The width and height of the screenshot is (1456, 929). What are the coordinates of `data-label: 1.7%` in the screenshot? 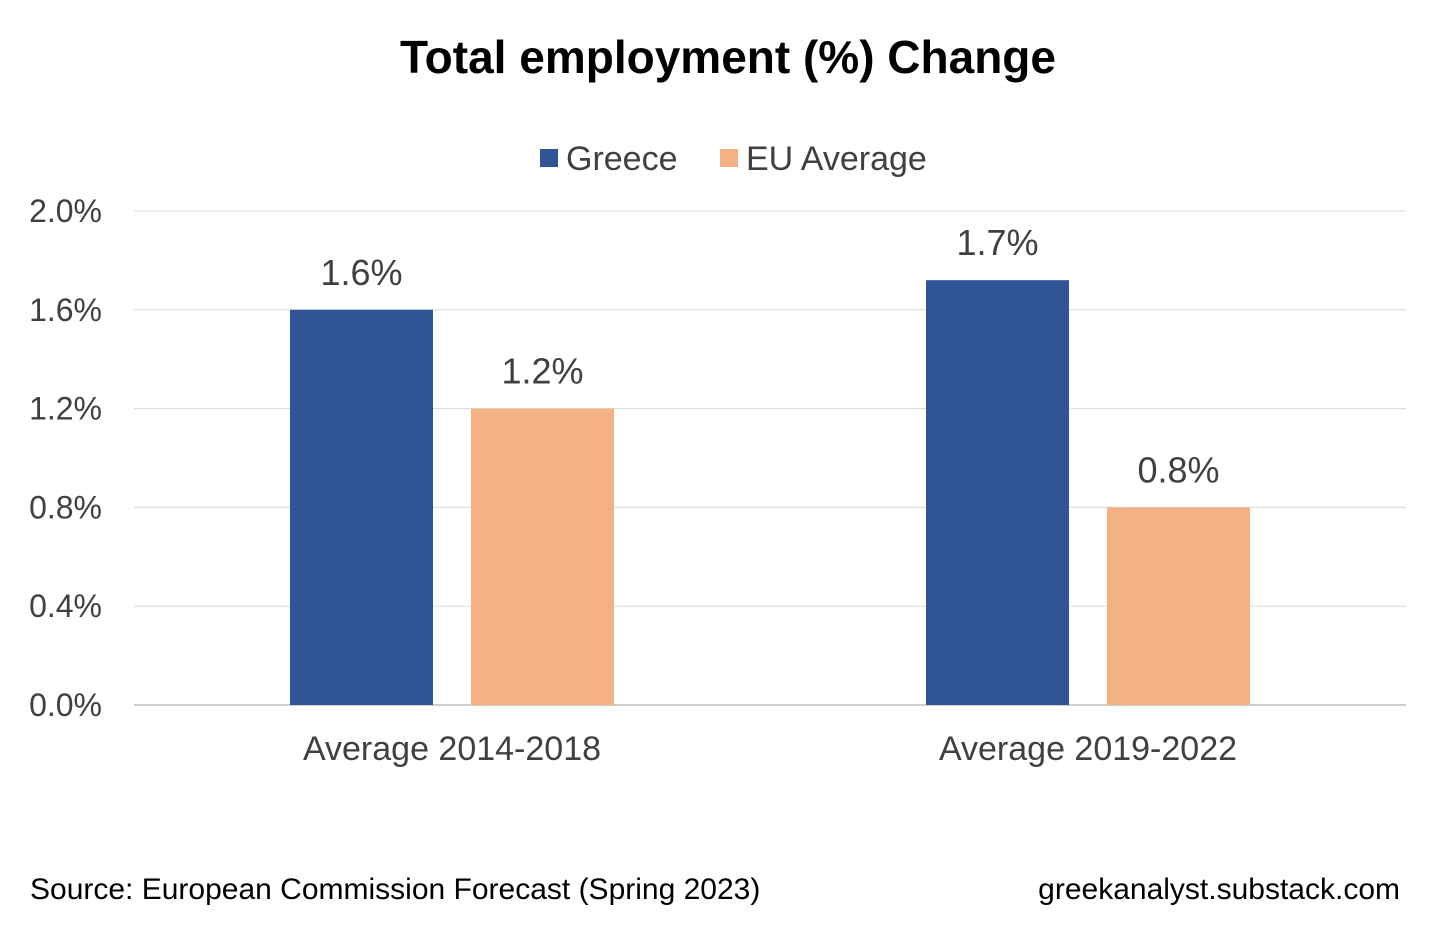 It's located at (997, 242).